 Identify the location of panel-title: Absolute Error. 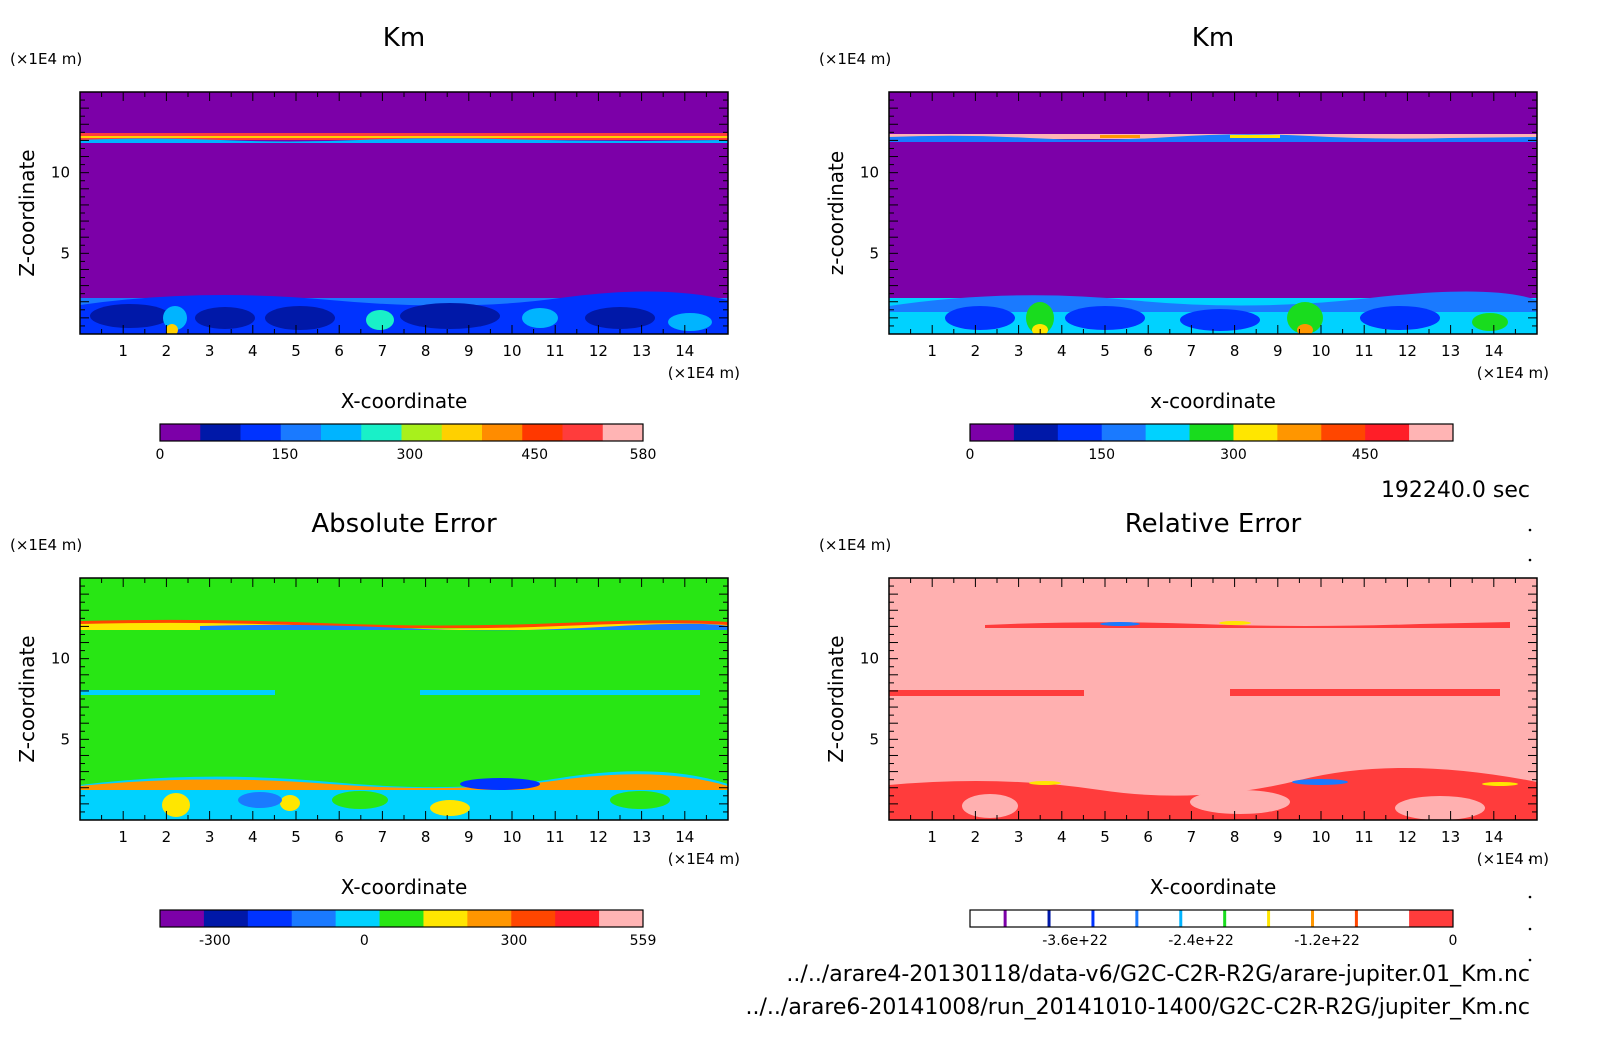
(404, 524).